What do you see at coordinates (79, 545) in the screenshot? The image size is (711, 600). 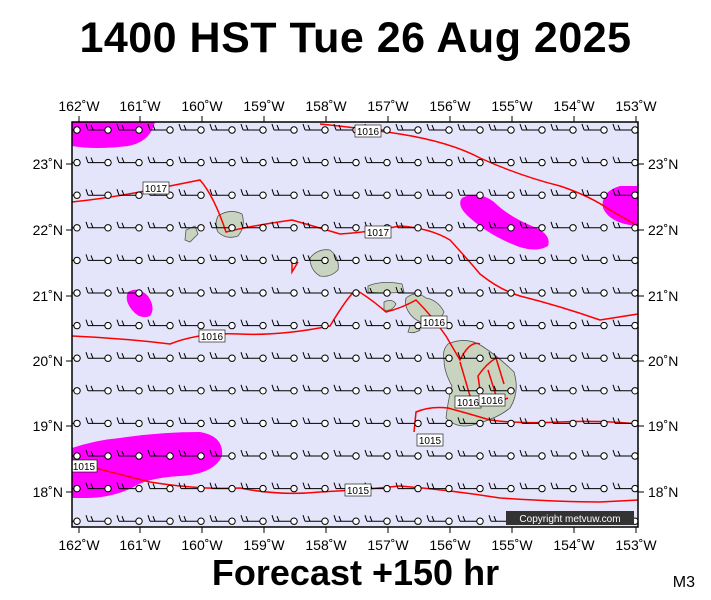 I see `lon-label-bottom: 162˚W` at bounding box center [79, 545].